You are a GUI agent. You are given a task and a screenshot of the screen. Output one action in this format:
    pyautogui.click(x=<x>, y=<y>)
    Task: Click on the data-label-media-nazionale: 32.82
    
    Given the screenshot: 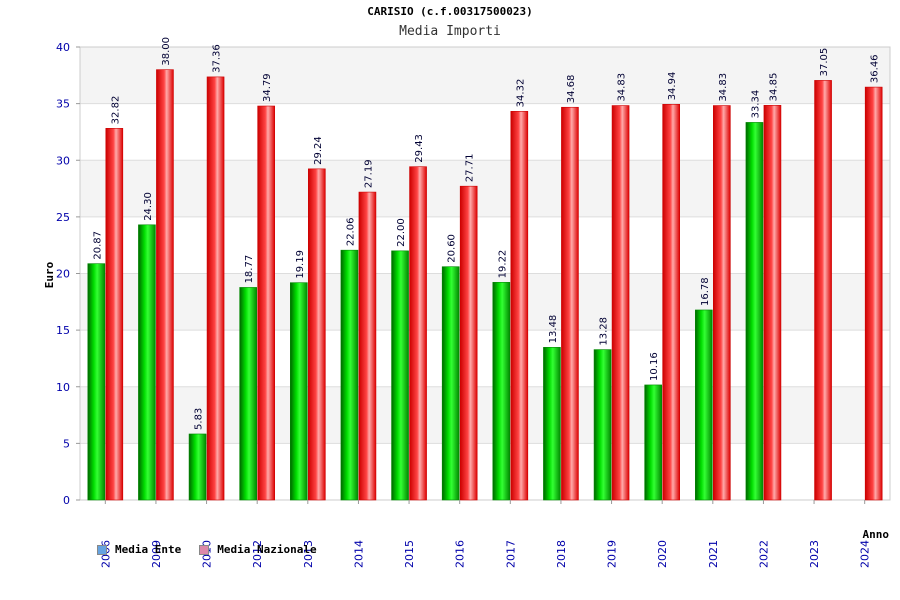 What is the action you would take?
    pyautogui.click(x=115, y=110)
    